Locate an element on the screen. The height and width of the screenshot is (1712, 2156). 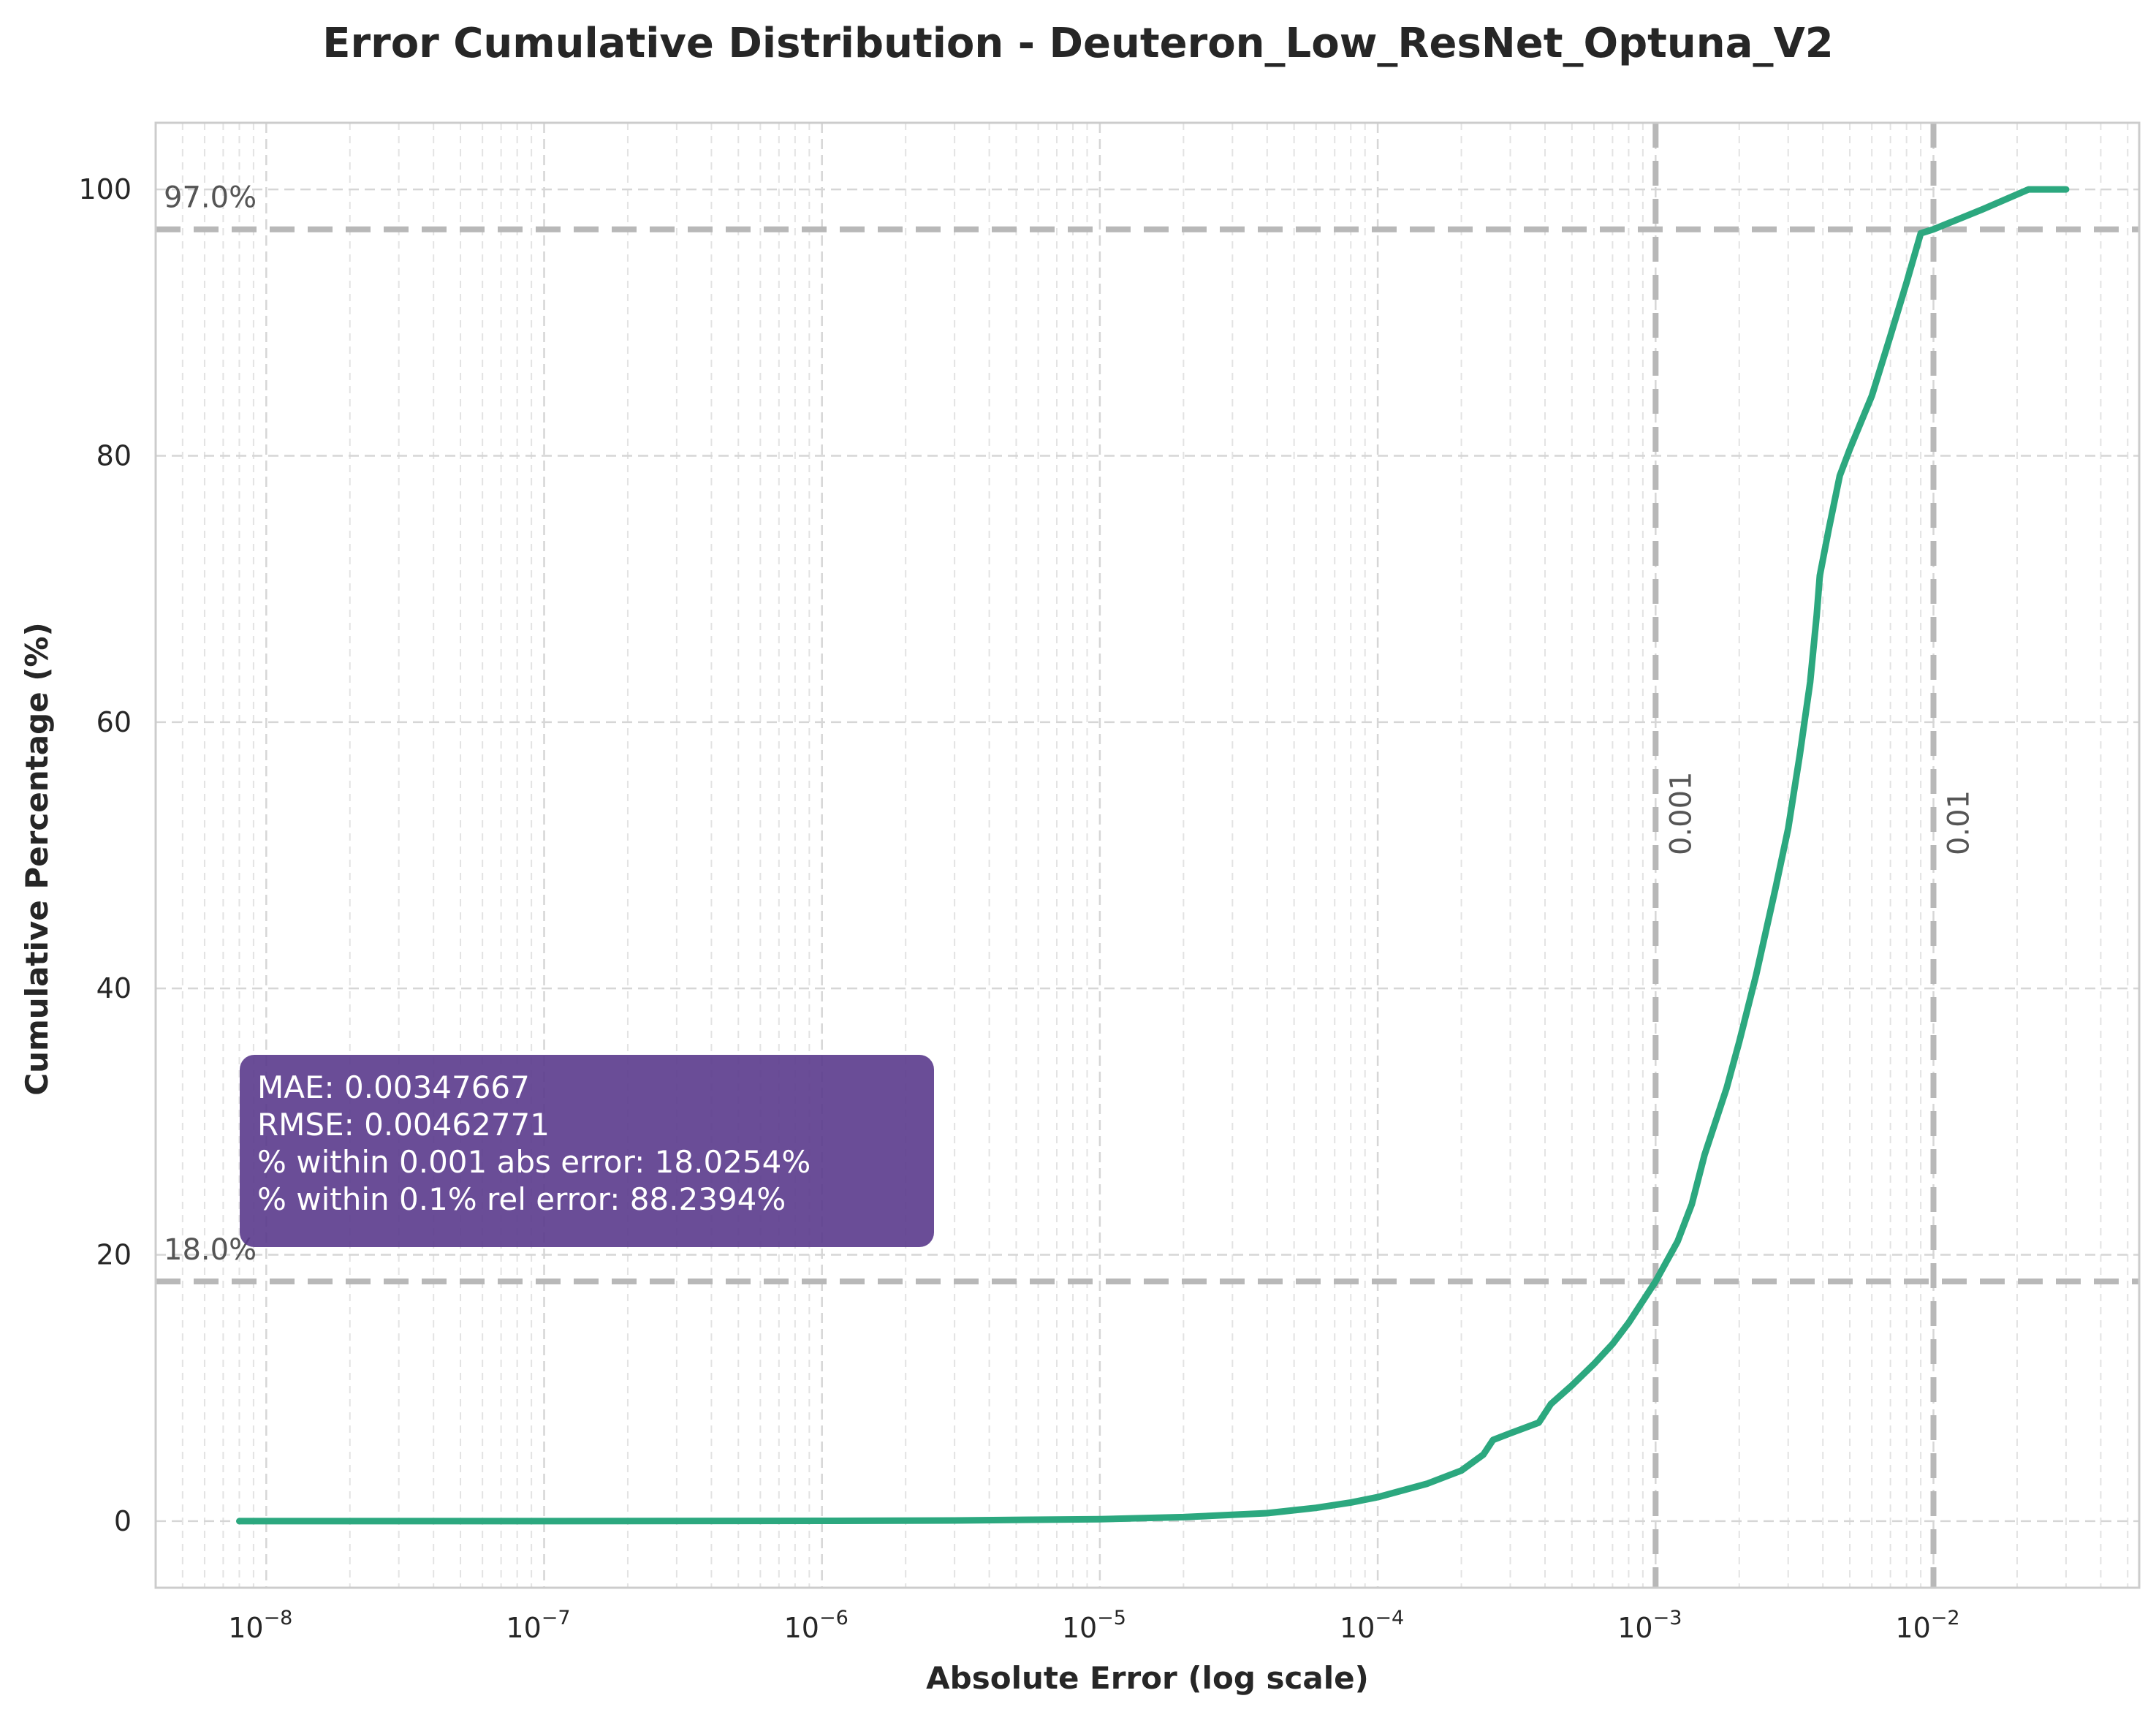
y-axis-label: Cumulative Percentage (%) is located at coordinates (37, 859).